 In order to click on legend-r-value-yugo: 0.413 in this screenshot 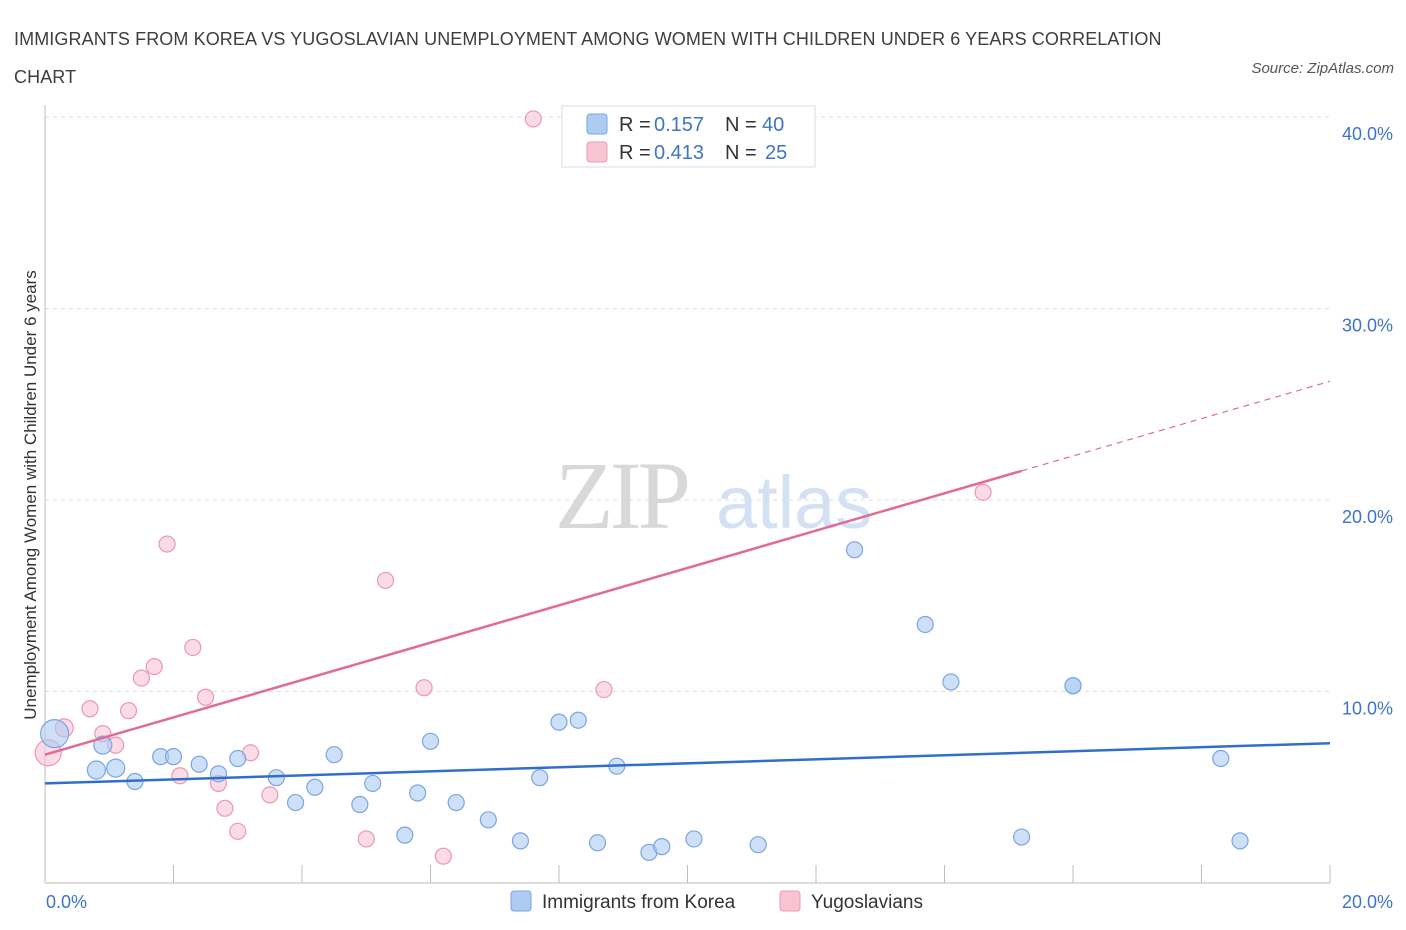, I will do `click(679, 153)`.